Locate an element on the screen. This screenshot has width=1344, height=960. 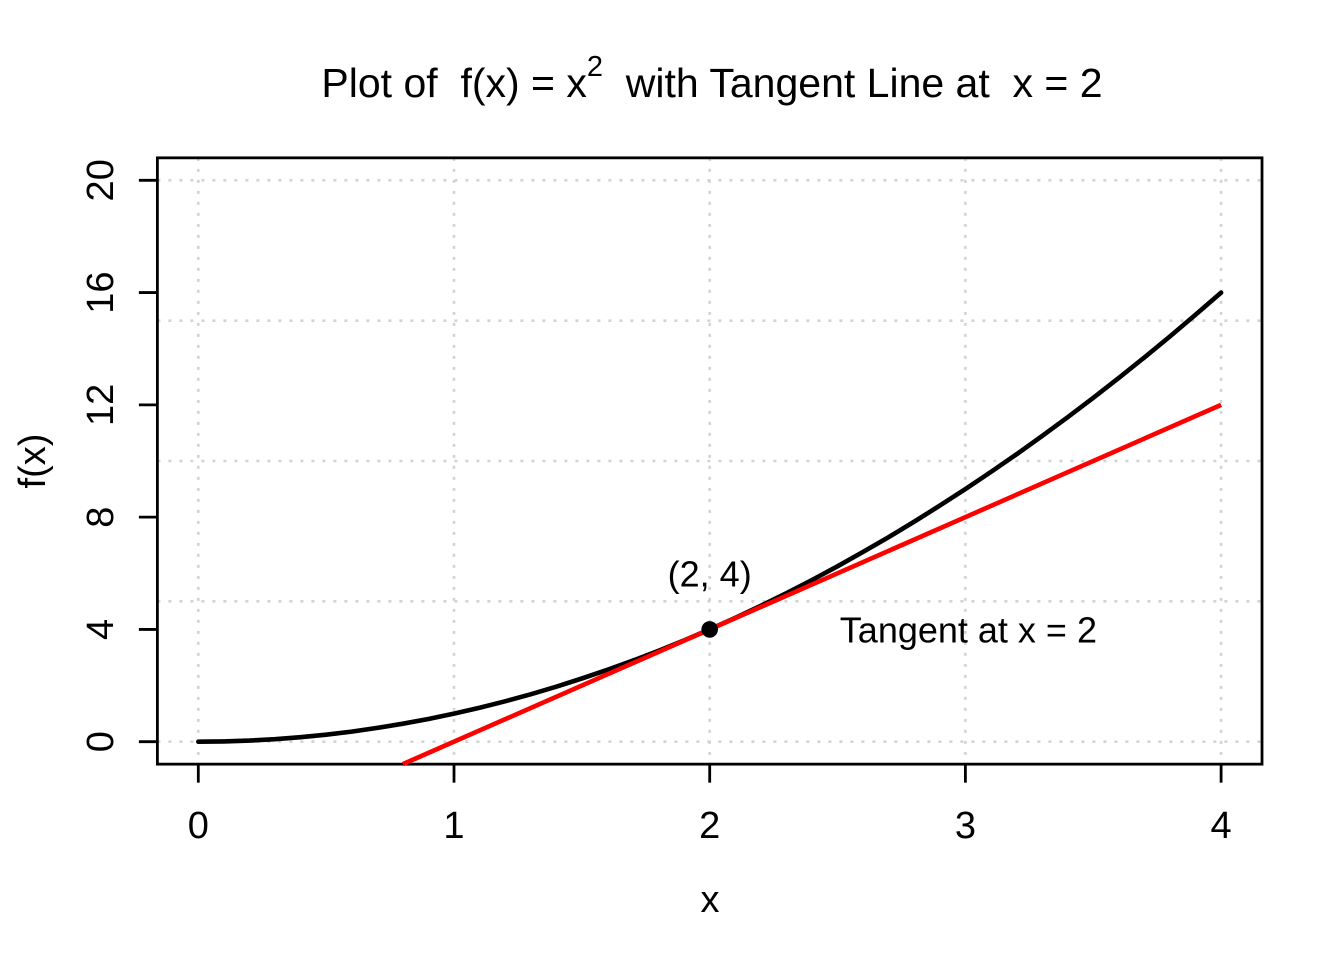
x-tick-label: 2 is located at coordinates (709, 826).